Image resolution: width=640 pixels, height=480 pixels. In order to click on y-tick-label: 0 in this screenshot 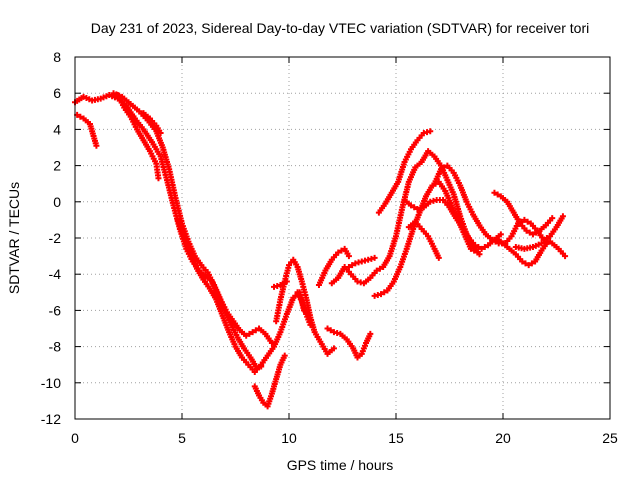, I will do `click(57, 202)`.